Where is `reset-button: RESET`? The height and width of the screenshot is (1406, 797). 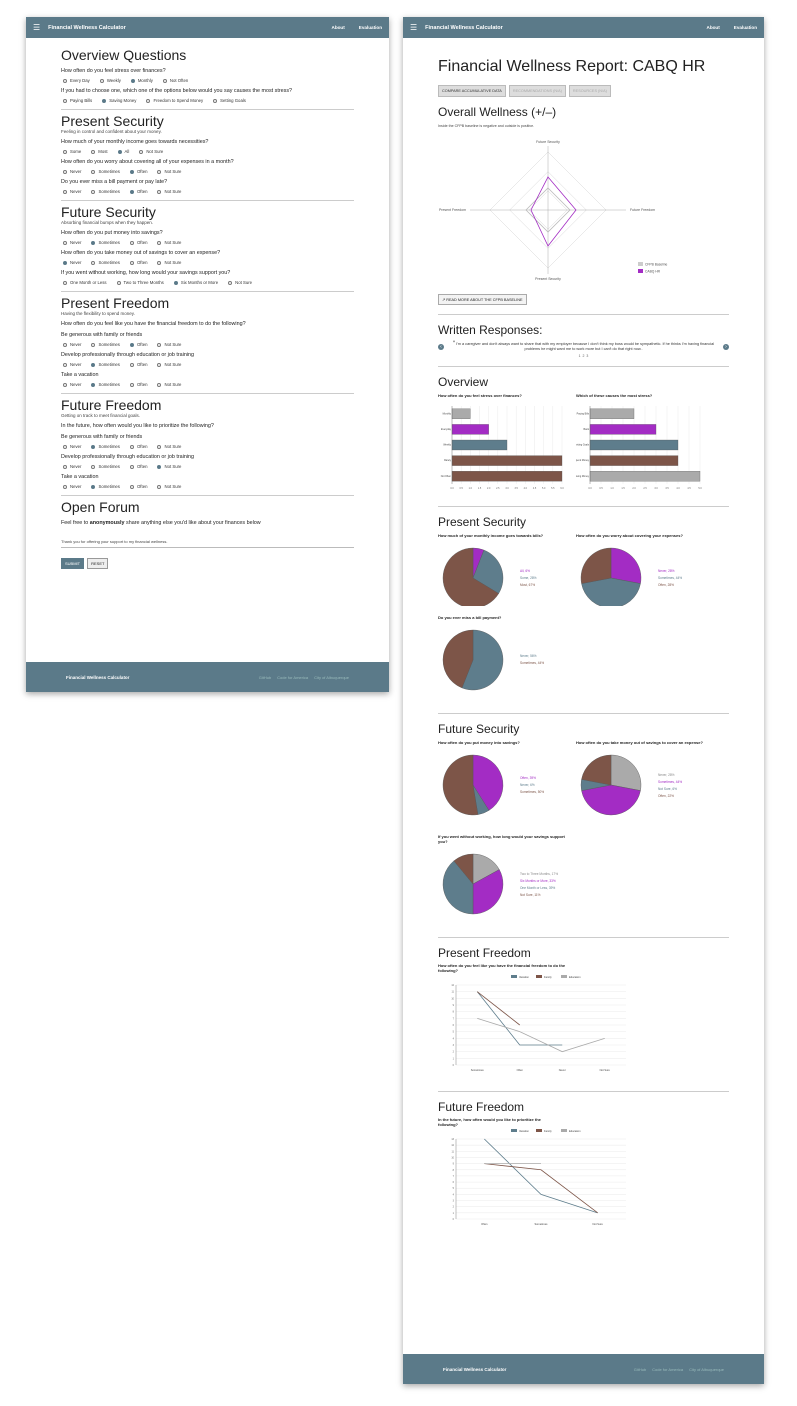 reset-button: RESET is located at coordinates (98, 563).